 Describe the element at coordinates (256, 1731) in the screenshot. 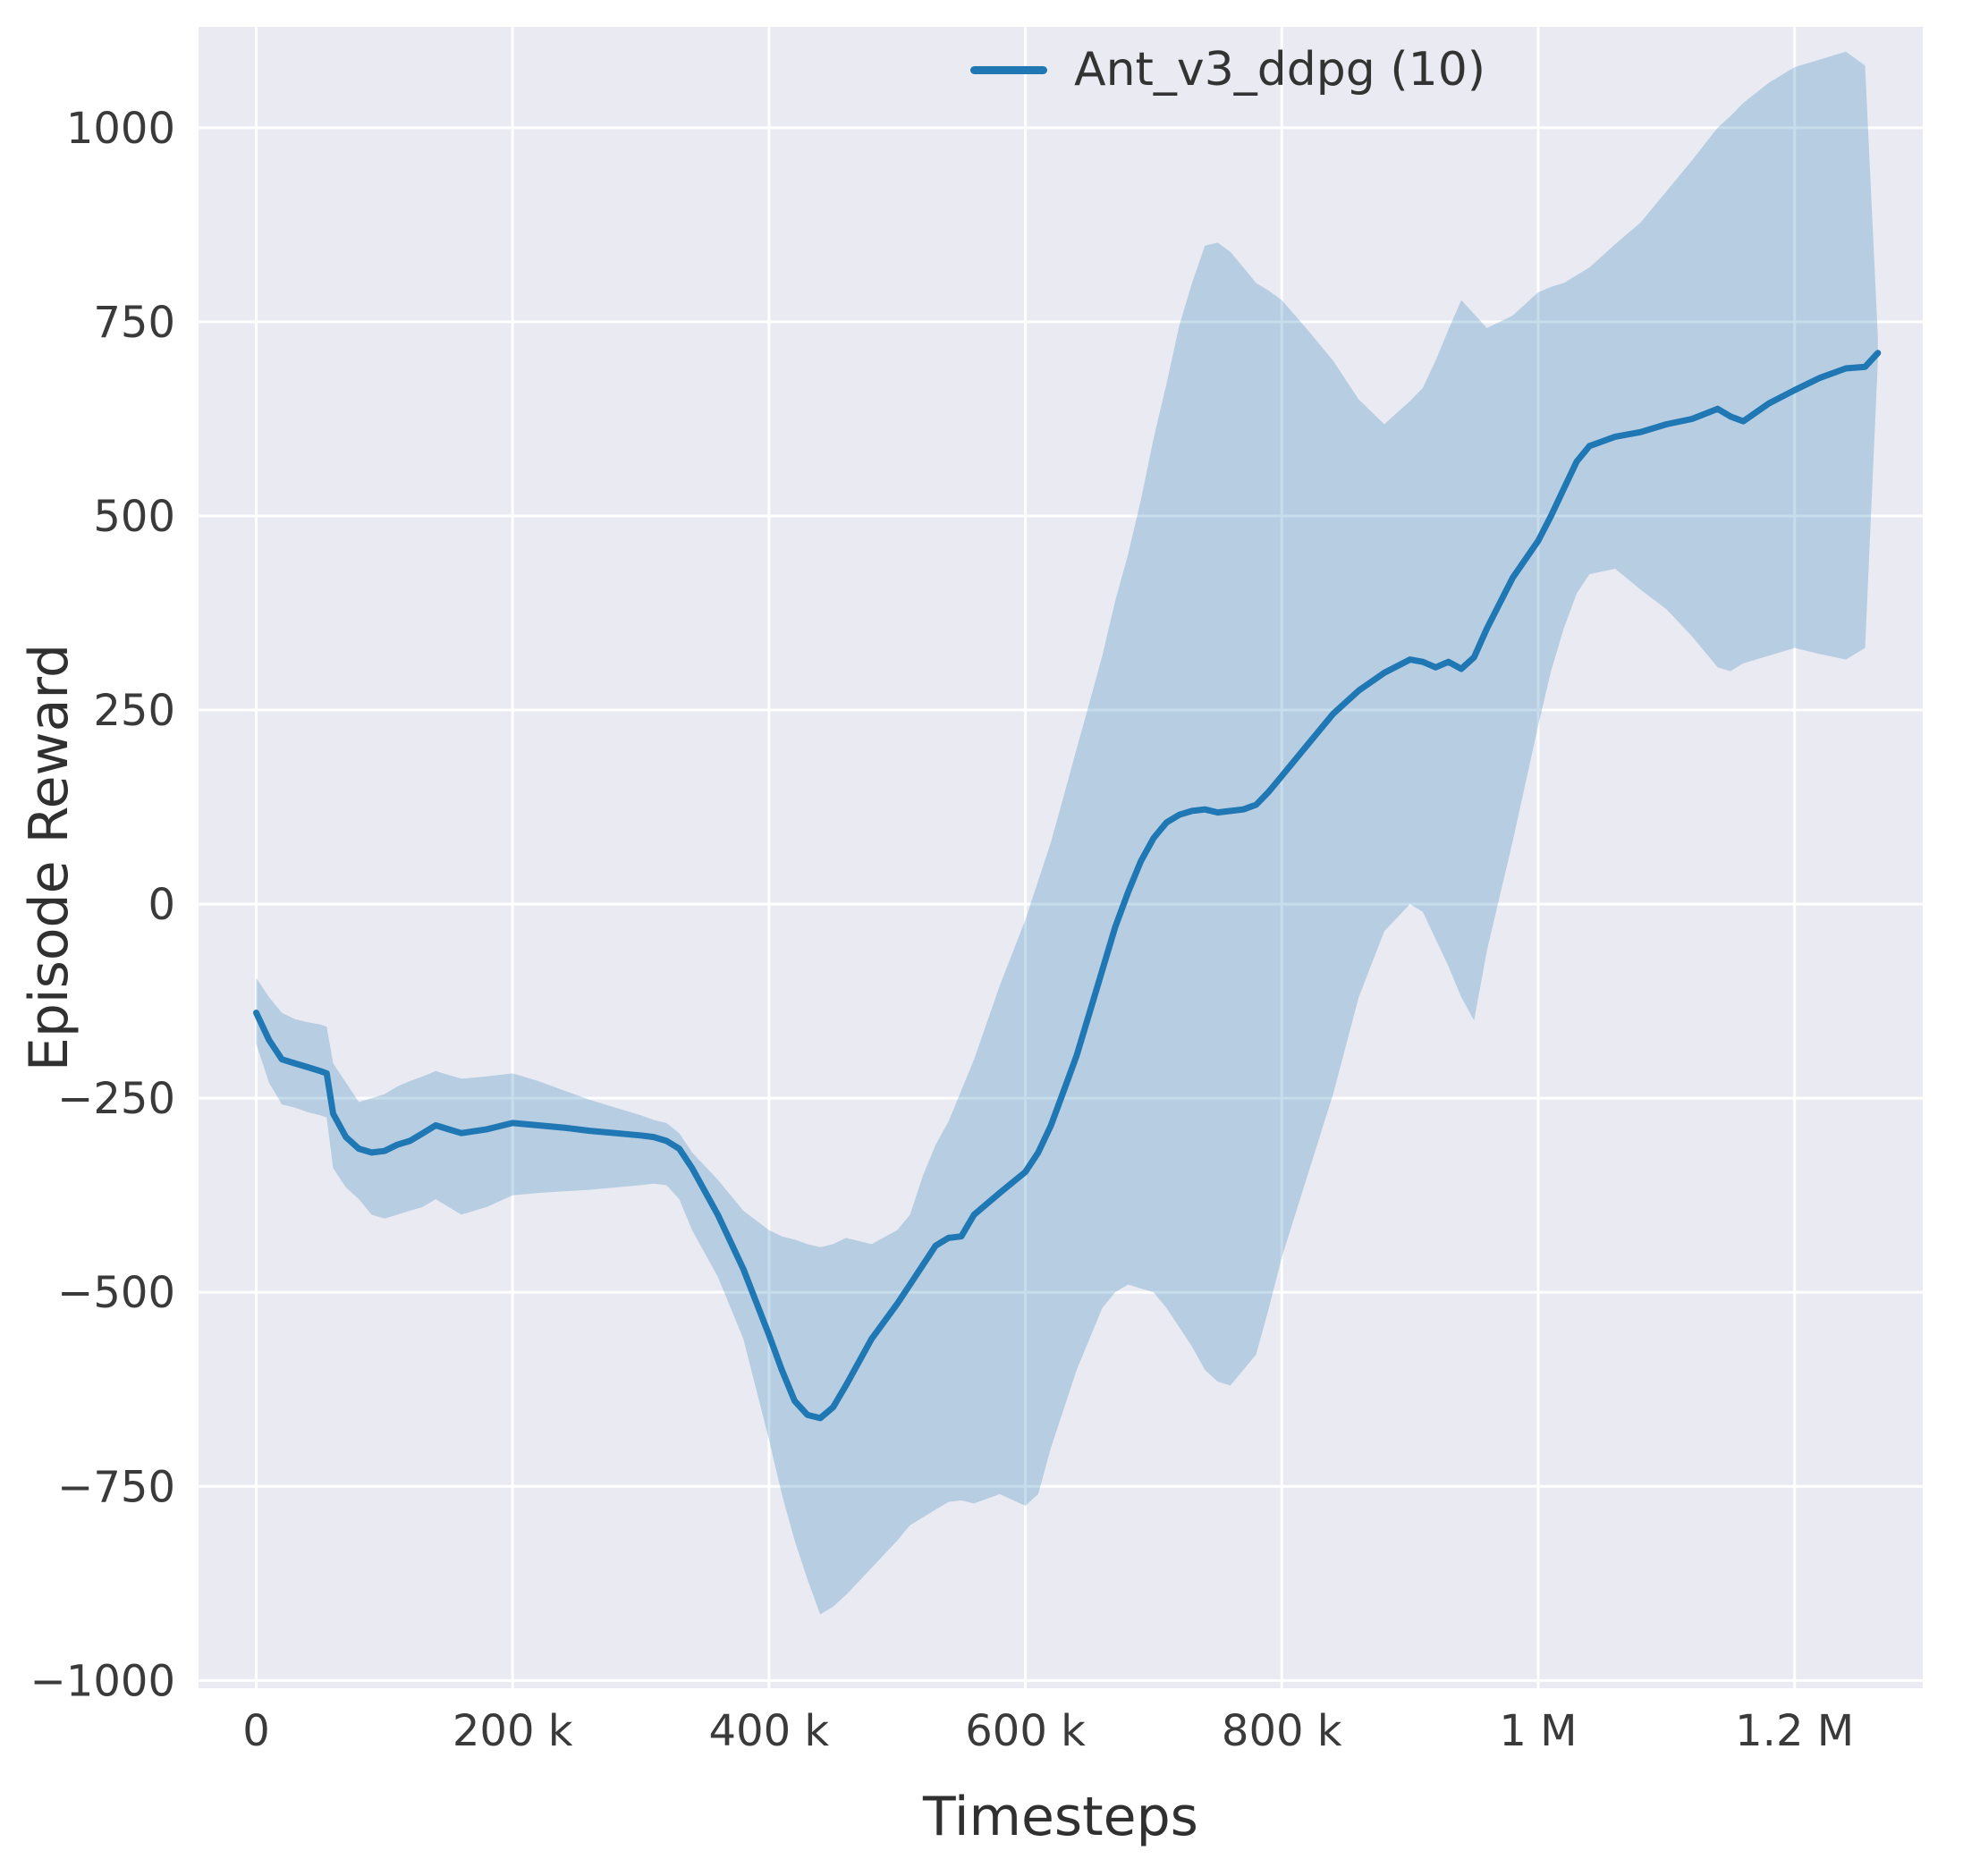

I see `x-tick-label: 0` at that location.